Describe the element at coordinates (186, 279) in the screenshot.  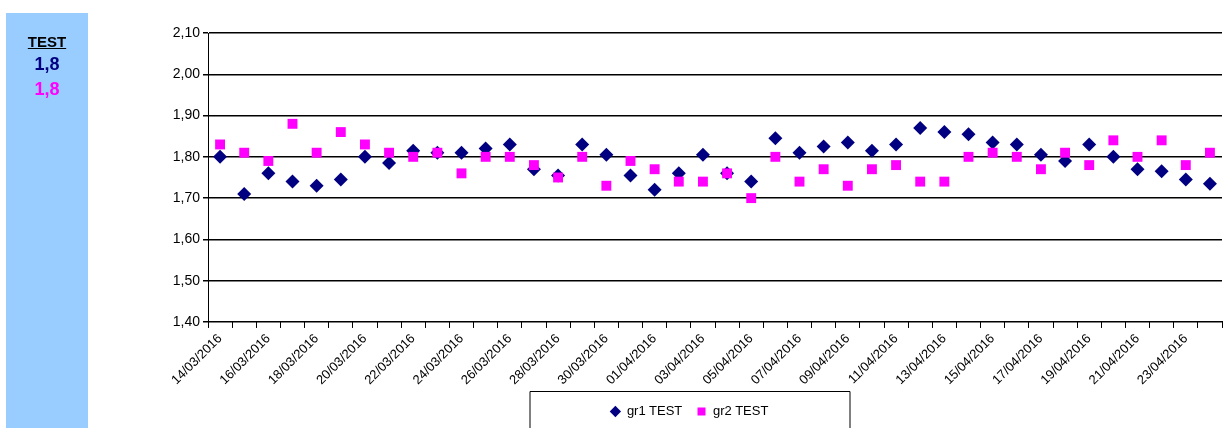
I see `y-tick-label: 1,50` at that location.